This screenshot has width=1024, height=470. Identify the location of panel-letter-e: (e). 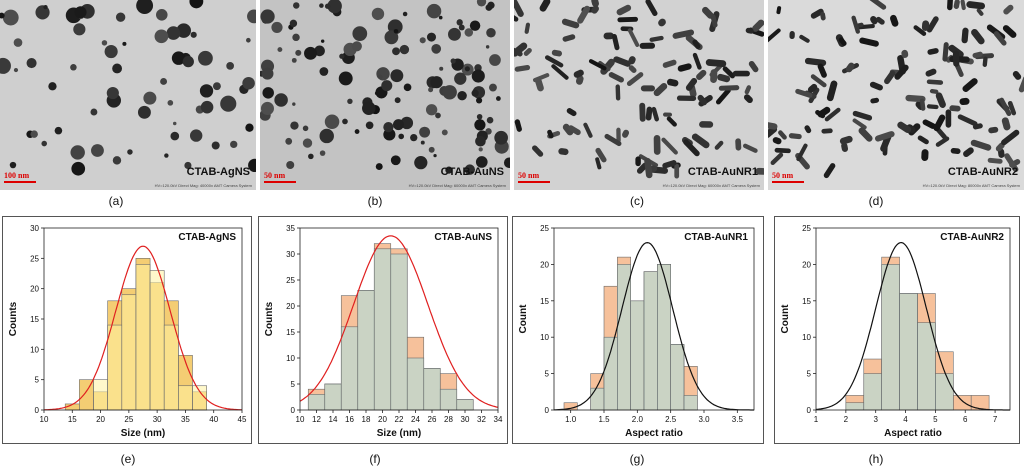
(128, 459).